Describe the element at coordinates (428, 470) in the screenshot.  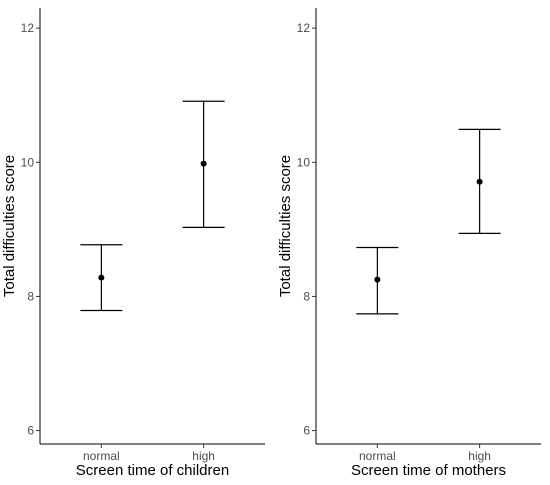
I see `x-axis-title: Screen time of mothers` at that location.